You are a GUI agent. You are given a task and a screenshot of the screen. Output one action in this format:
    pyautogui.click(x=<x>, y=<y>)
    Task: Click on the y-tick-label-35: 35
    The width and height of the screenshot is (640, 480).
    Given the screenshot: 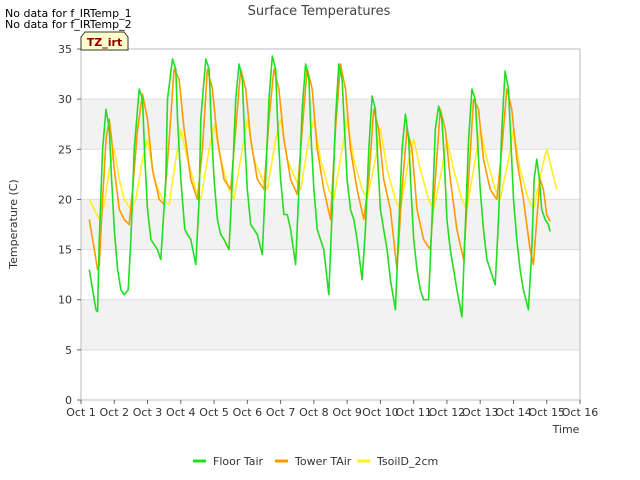 What is the action you would take?
    pyautogui.click(x=65, y=49)
    